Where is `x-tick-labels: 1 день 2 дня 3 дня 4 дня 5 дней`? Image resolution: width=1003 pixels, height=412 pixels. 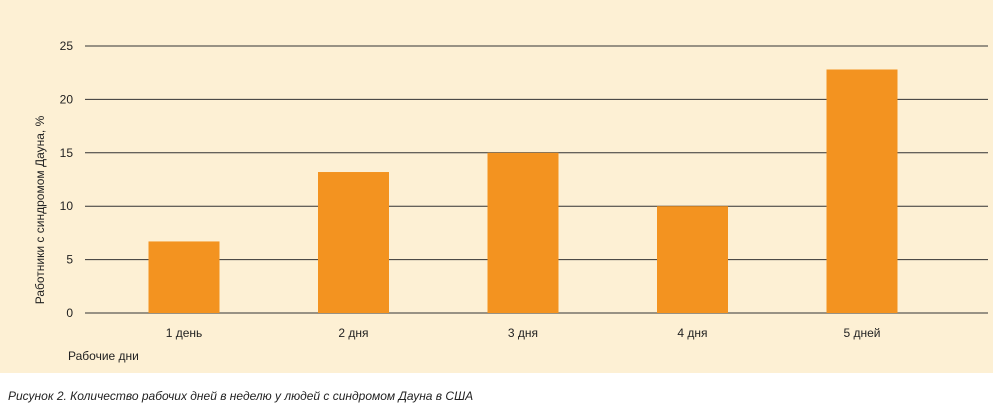 x-tick-labels: 1 день 2 дня 3 дня 4 дня 5 дней is located at coordinates (523, 333).